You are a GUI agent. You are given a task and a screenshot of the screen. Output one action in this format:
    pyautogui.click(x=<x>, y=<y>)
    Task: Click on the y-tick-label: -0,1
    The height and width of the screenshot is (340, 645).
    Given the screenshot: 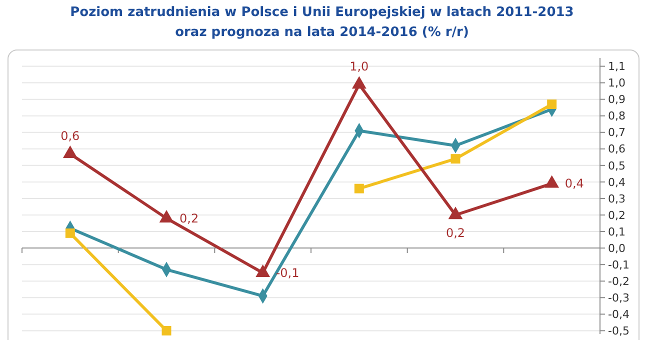 What is the action you would take?
    pyautogui.click(x=619, y=265)
    